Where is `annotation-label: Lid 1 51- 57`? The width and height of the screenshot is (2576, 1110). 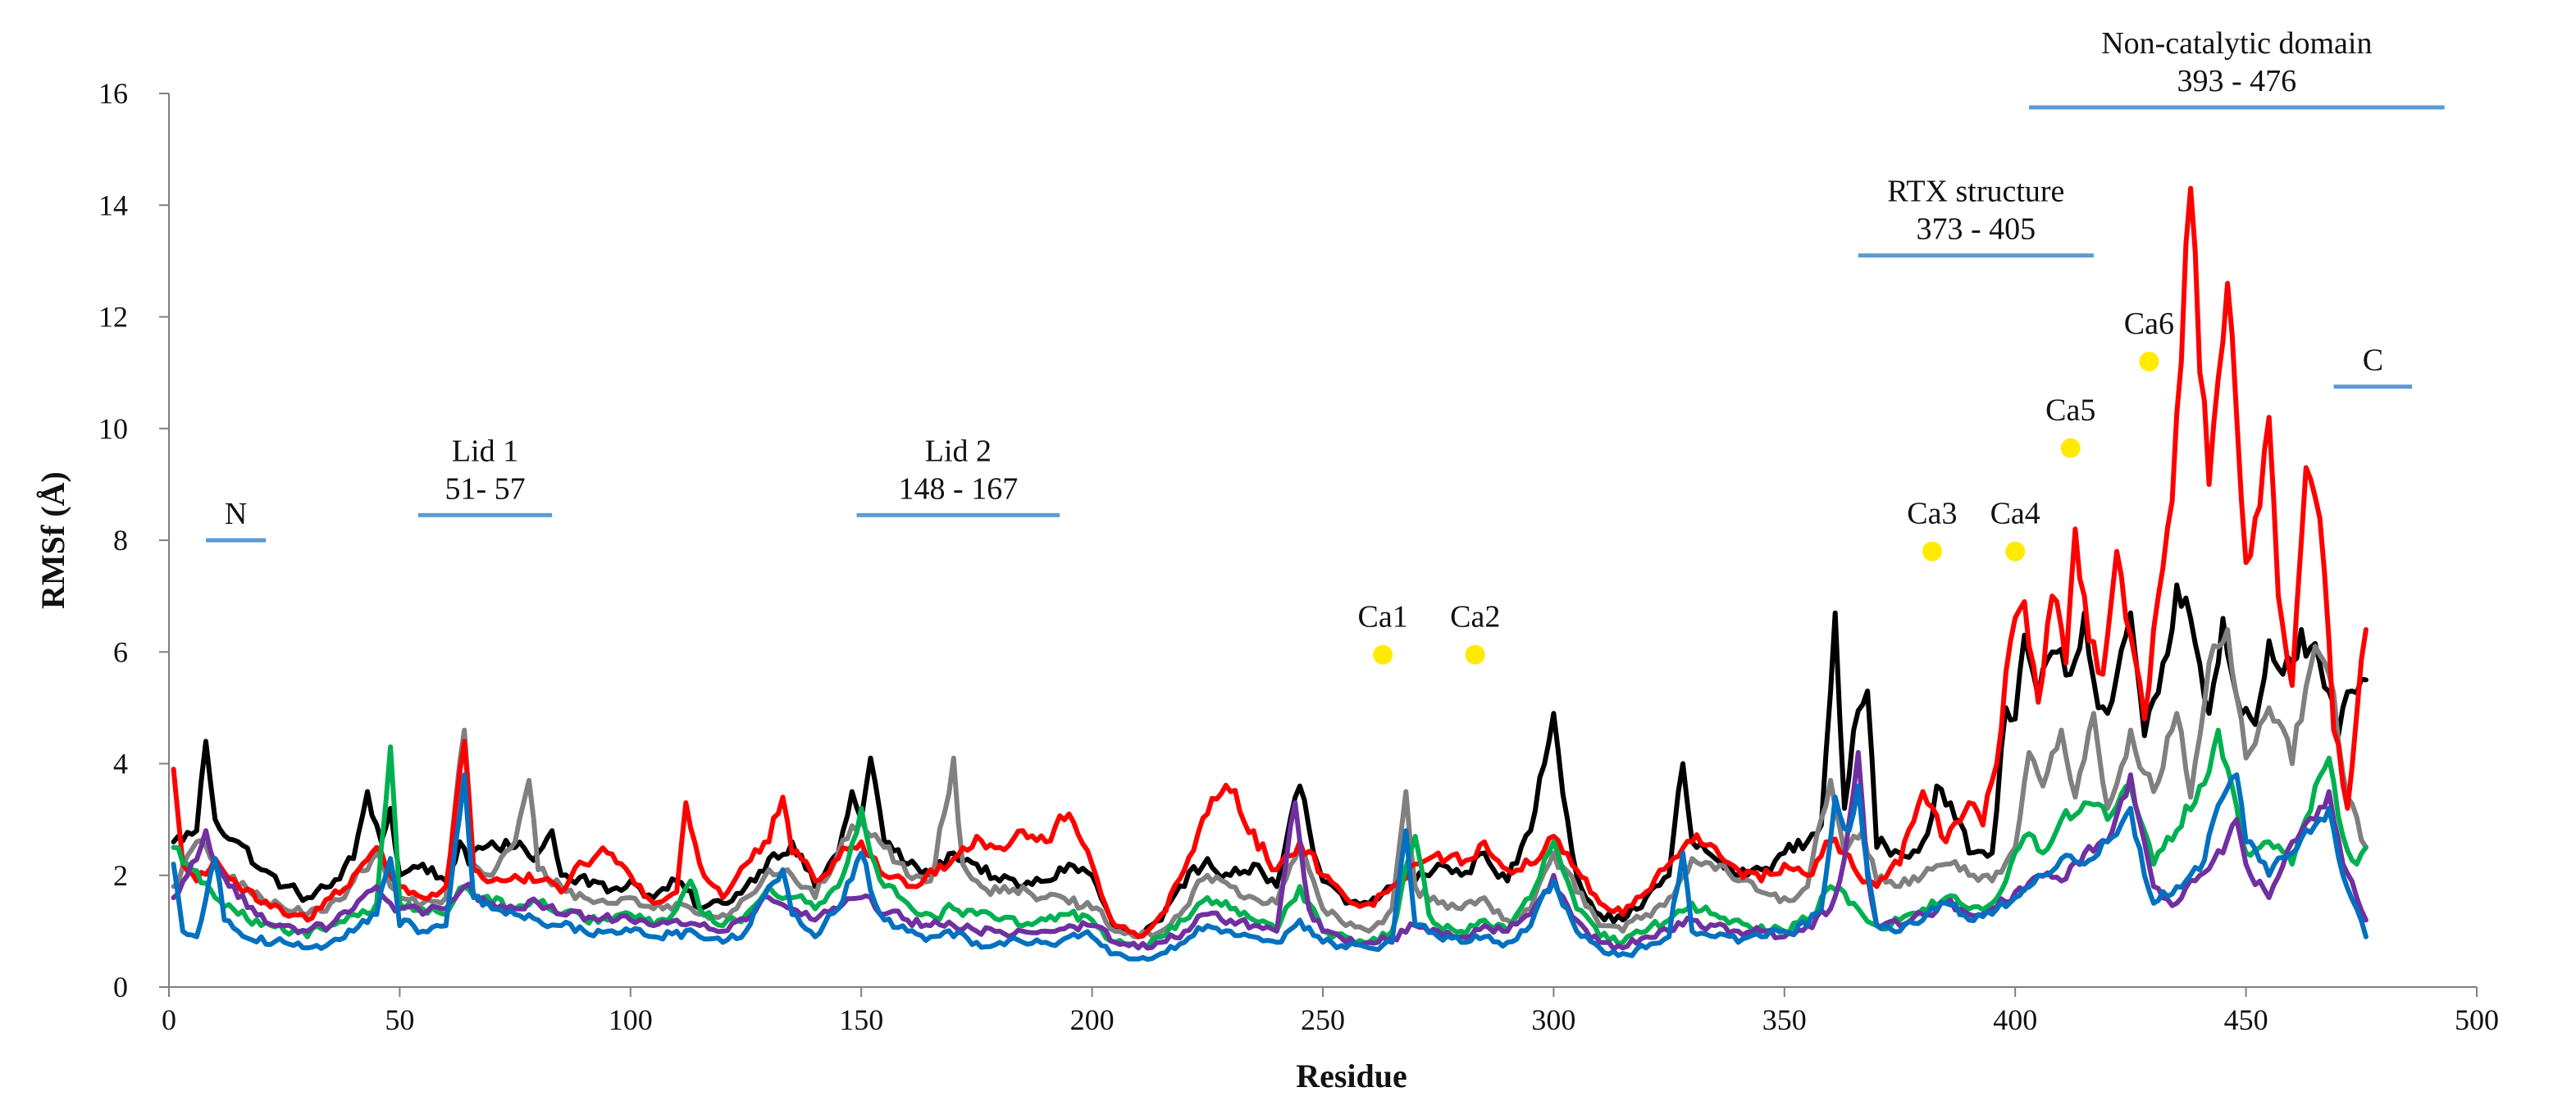
annotation-label: Lid 1 51- 57 is located at coordinates (485, 470).